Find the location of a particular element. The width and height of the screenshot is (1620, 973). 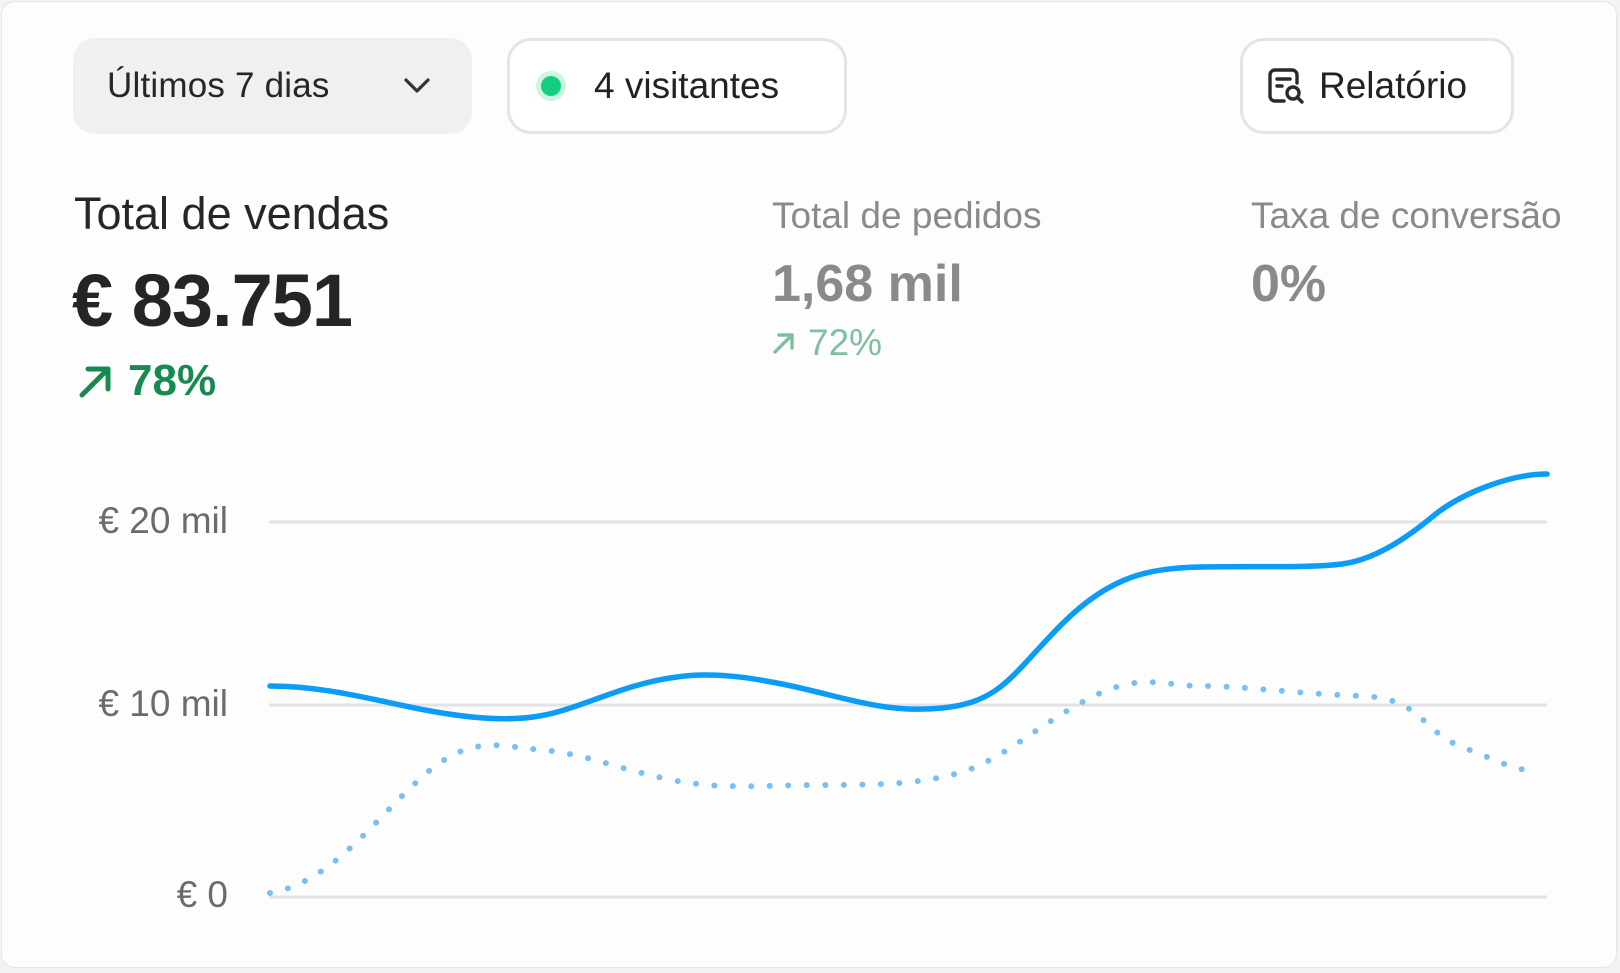

total-orders-change: 72% is located at coordinates (827, 343).